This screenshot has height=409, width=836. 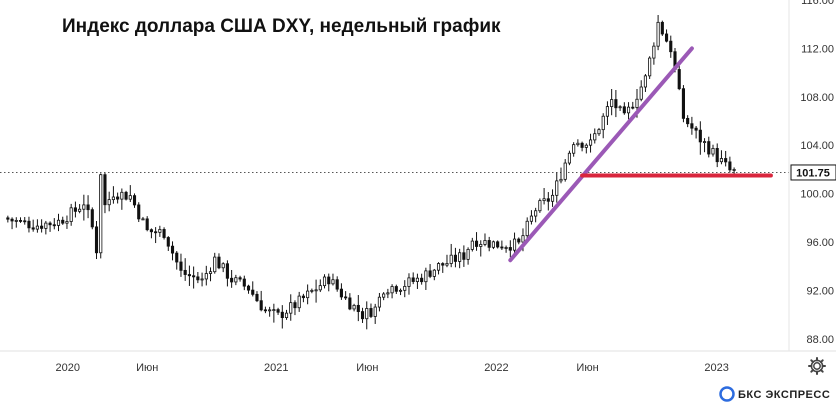 What do you see at coordinates (817, 49) in the screenshot?
I see `y-tick-label: 112.00` at bounding box center [817, 49].